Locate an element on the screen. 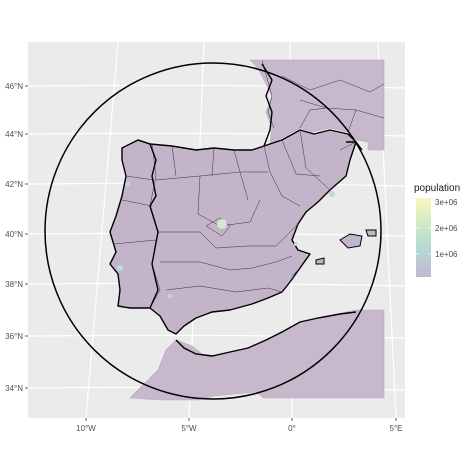 The height and width of the screenshot is (474, 474). legend-colorbar is located at coordinates (423, 237).